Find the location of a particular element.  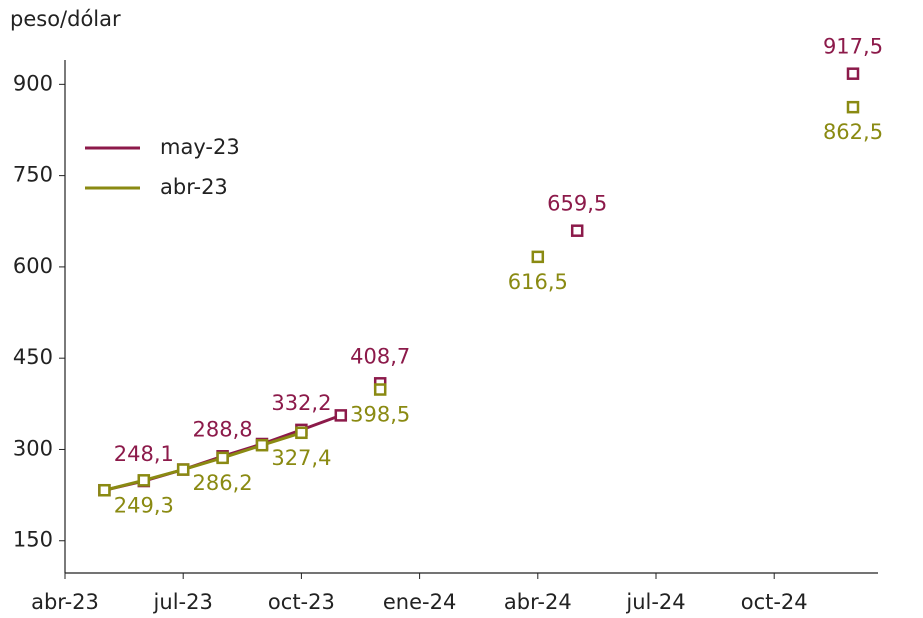

y-tick-label: 900 is located at coordinates (33, 83).